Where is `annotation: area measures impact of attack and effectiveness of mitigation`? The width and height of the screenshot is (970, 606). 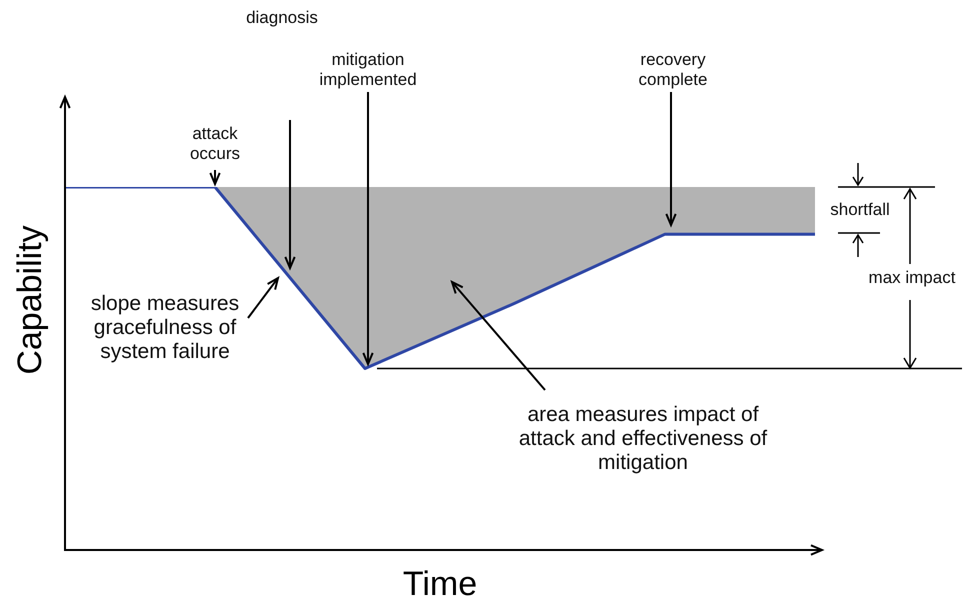 annotation: area measures impact of attack and effectiveness of mitigation is located at coordinates (643, 439).